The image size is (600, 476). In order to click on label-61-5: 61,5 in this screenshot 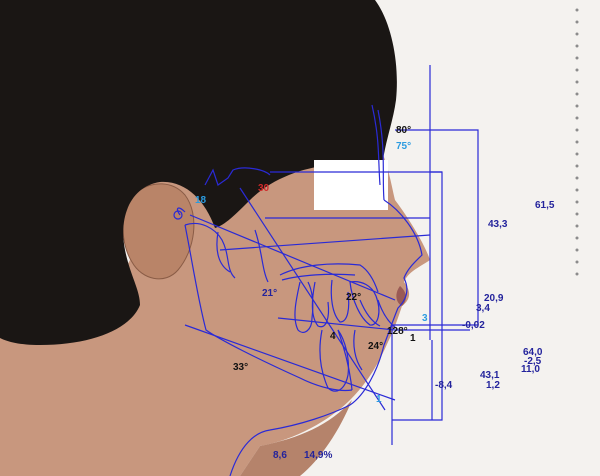, I will do `click(545, 205)`.